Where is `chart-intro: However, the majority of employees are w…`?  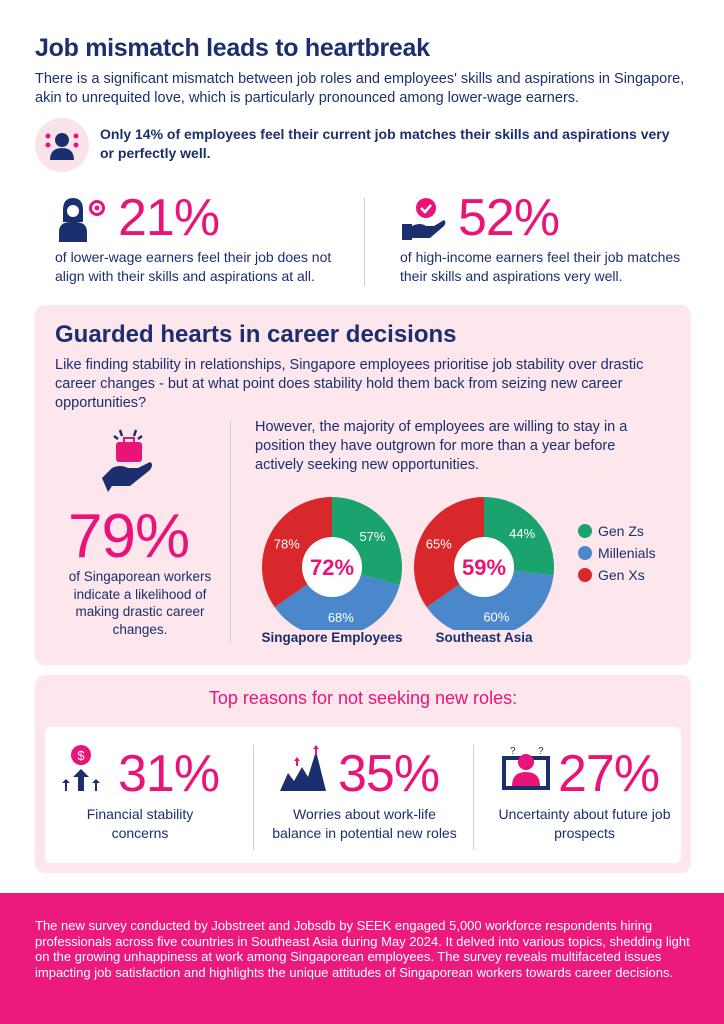
chart-intro: However, the majority of employees are w… is located at coordinates (441, 446).